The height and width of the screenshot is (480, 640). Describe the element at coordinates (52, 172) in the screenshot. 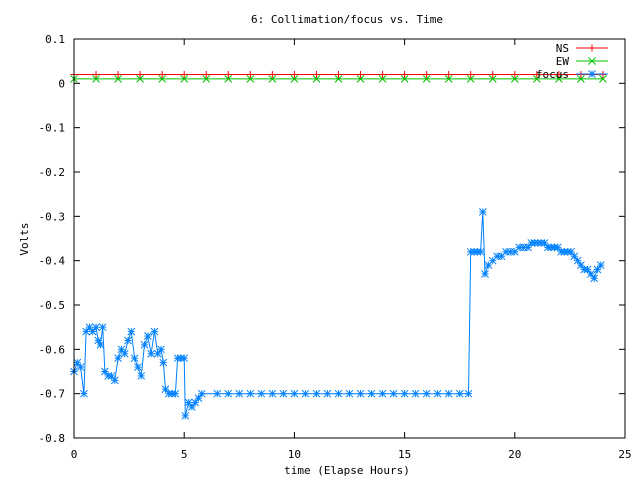

I see `y-tick-label: -0.2` at that location.